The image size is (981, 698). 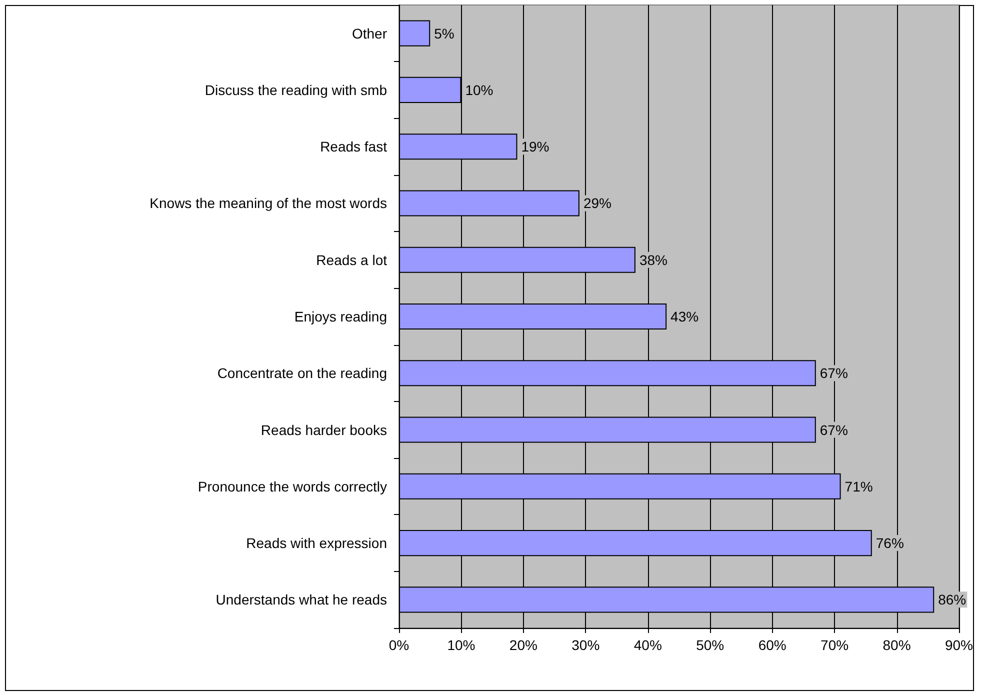 What do you see at coordinates (302, 373) in the screenshot?
I see `y-tick-label: Concentrate on the reading` at bounding box center [302, 373].